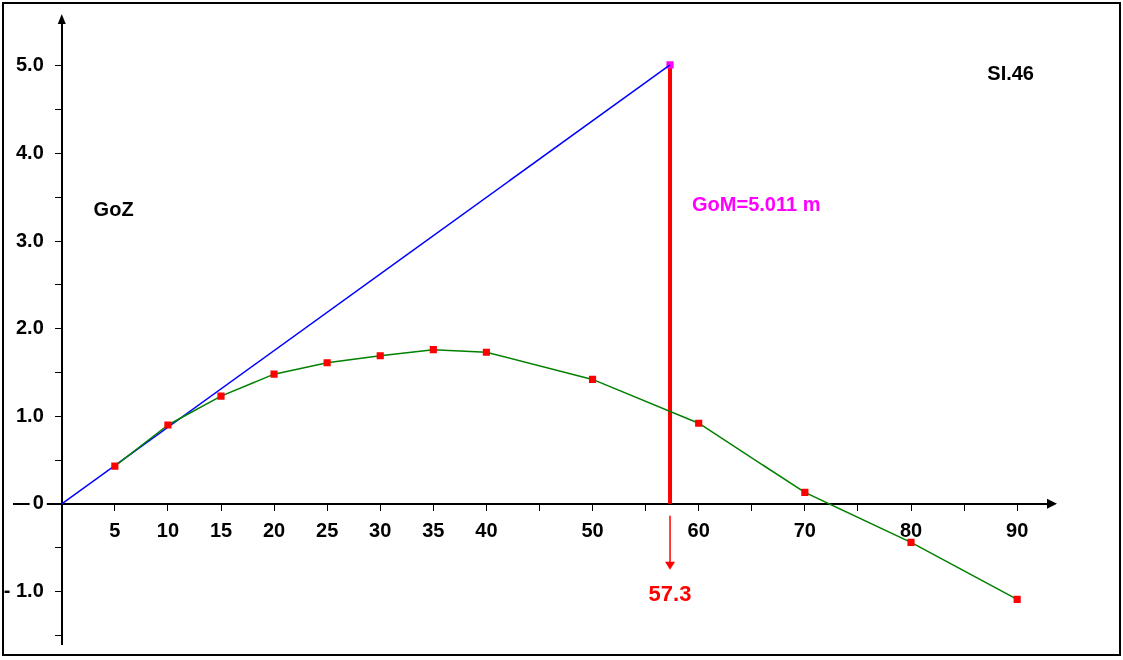 The width and height of the screenshot is (1123, 660). I want to click on x-tick-label: 90, so click(1017, 530).